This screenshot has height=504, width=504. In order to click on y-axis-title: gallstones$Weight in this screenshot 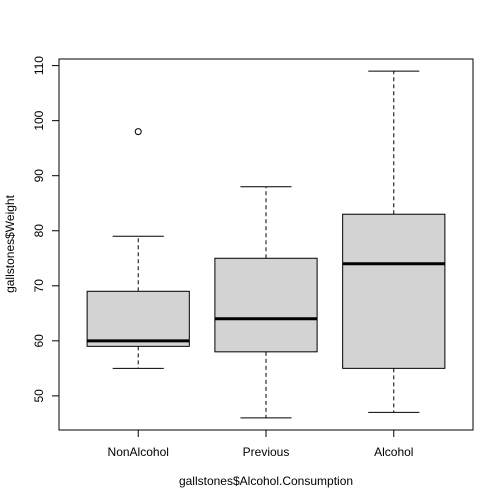, I will do `click(10, 243)`.